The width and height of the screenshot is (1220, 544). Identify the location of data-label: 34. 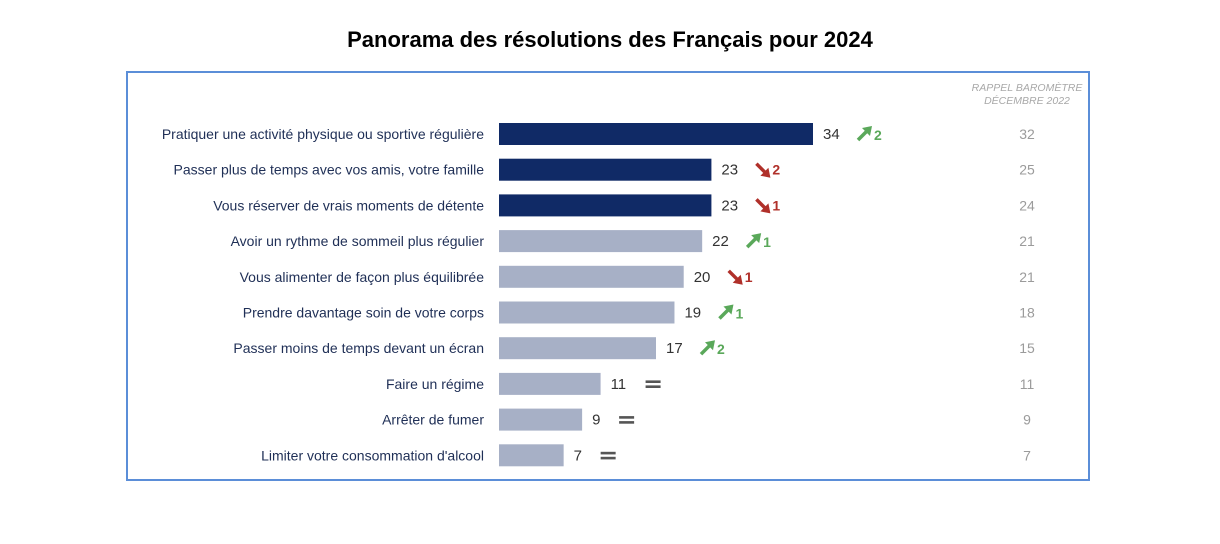
(831, 134).